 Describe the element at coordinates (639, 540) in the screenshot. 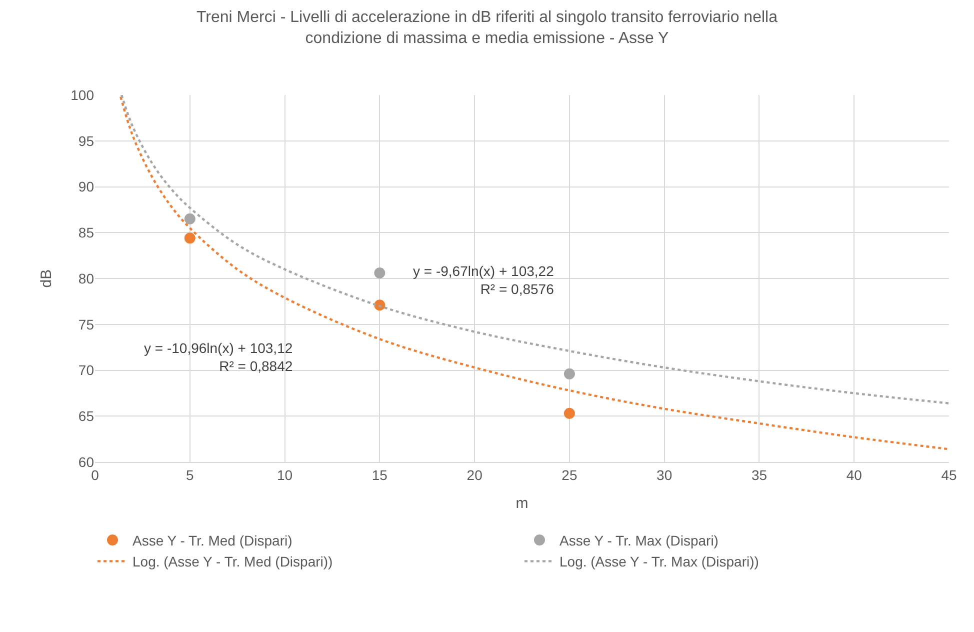

I see `legend-label: Asse Y - Tr. Max (Dispari)` at that location.